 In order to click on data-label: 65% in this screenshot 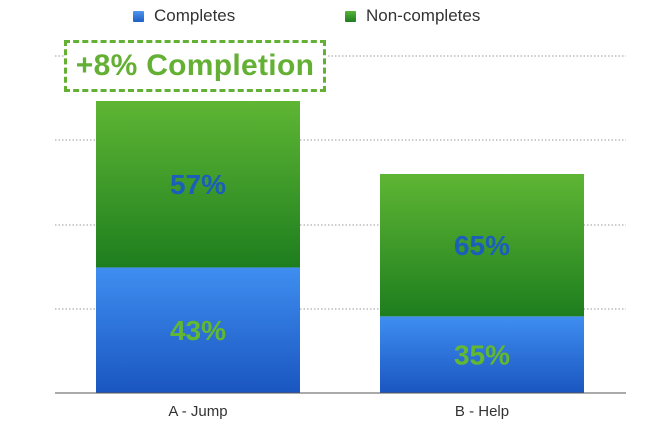, I will do `click(482, 245)`.